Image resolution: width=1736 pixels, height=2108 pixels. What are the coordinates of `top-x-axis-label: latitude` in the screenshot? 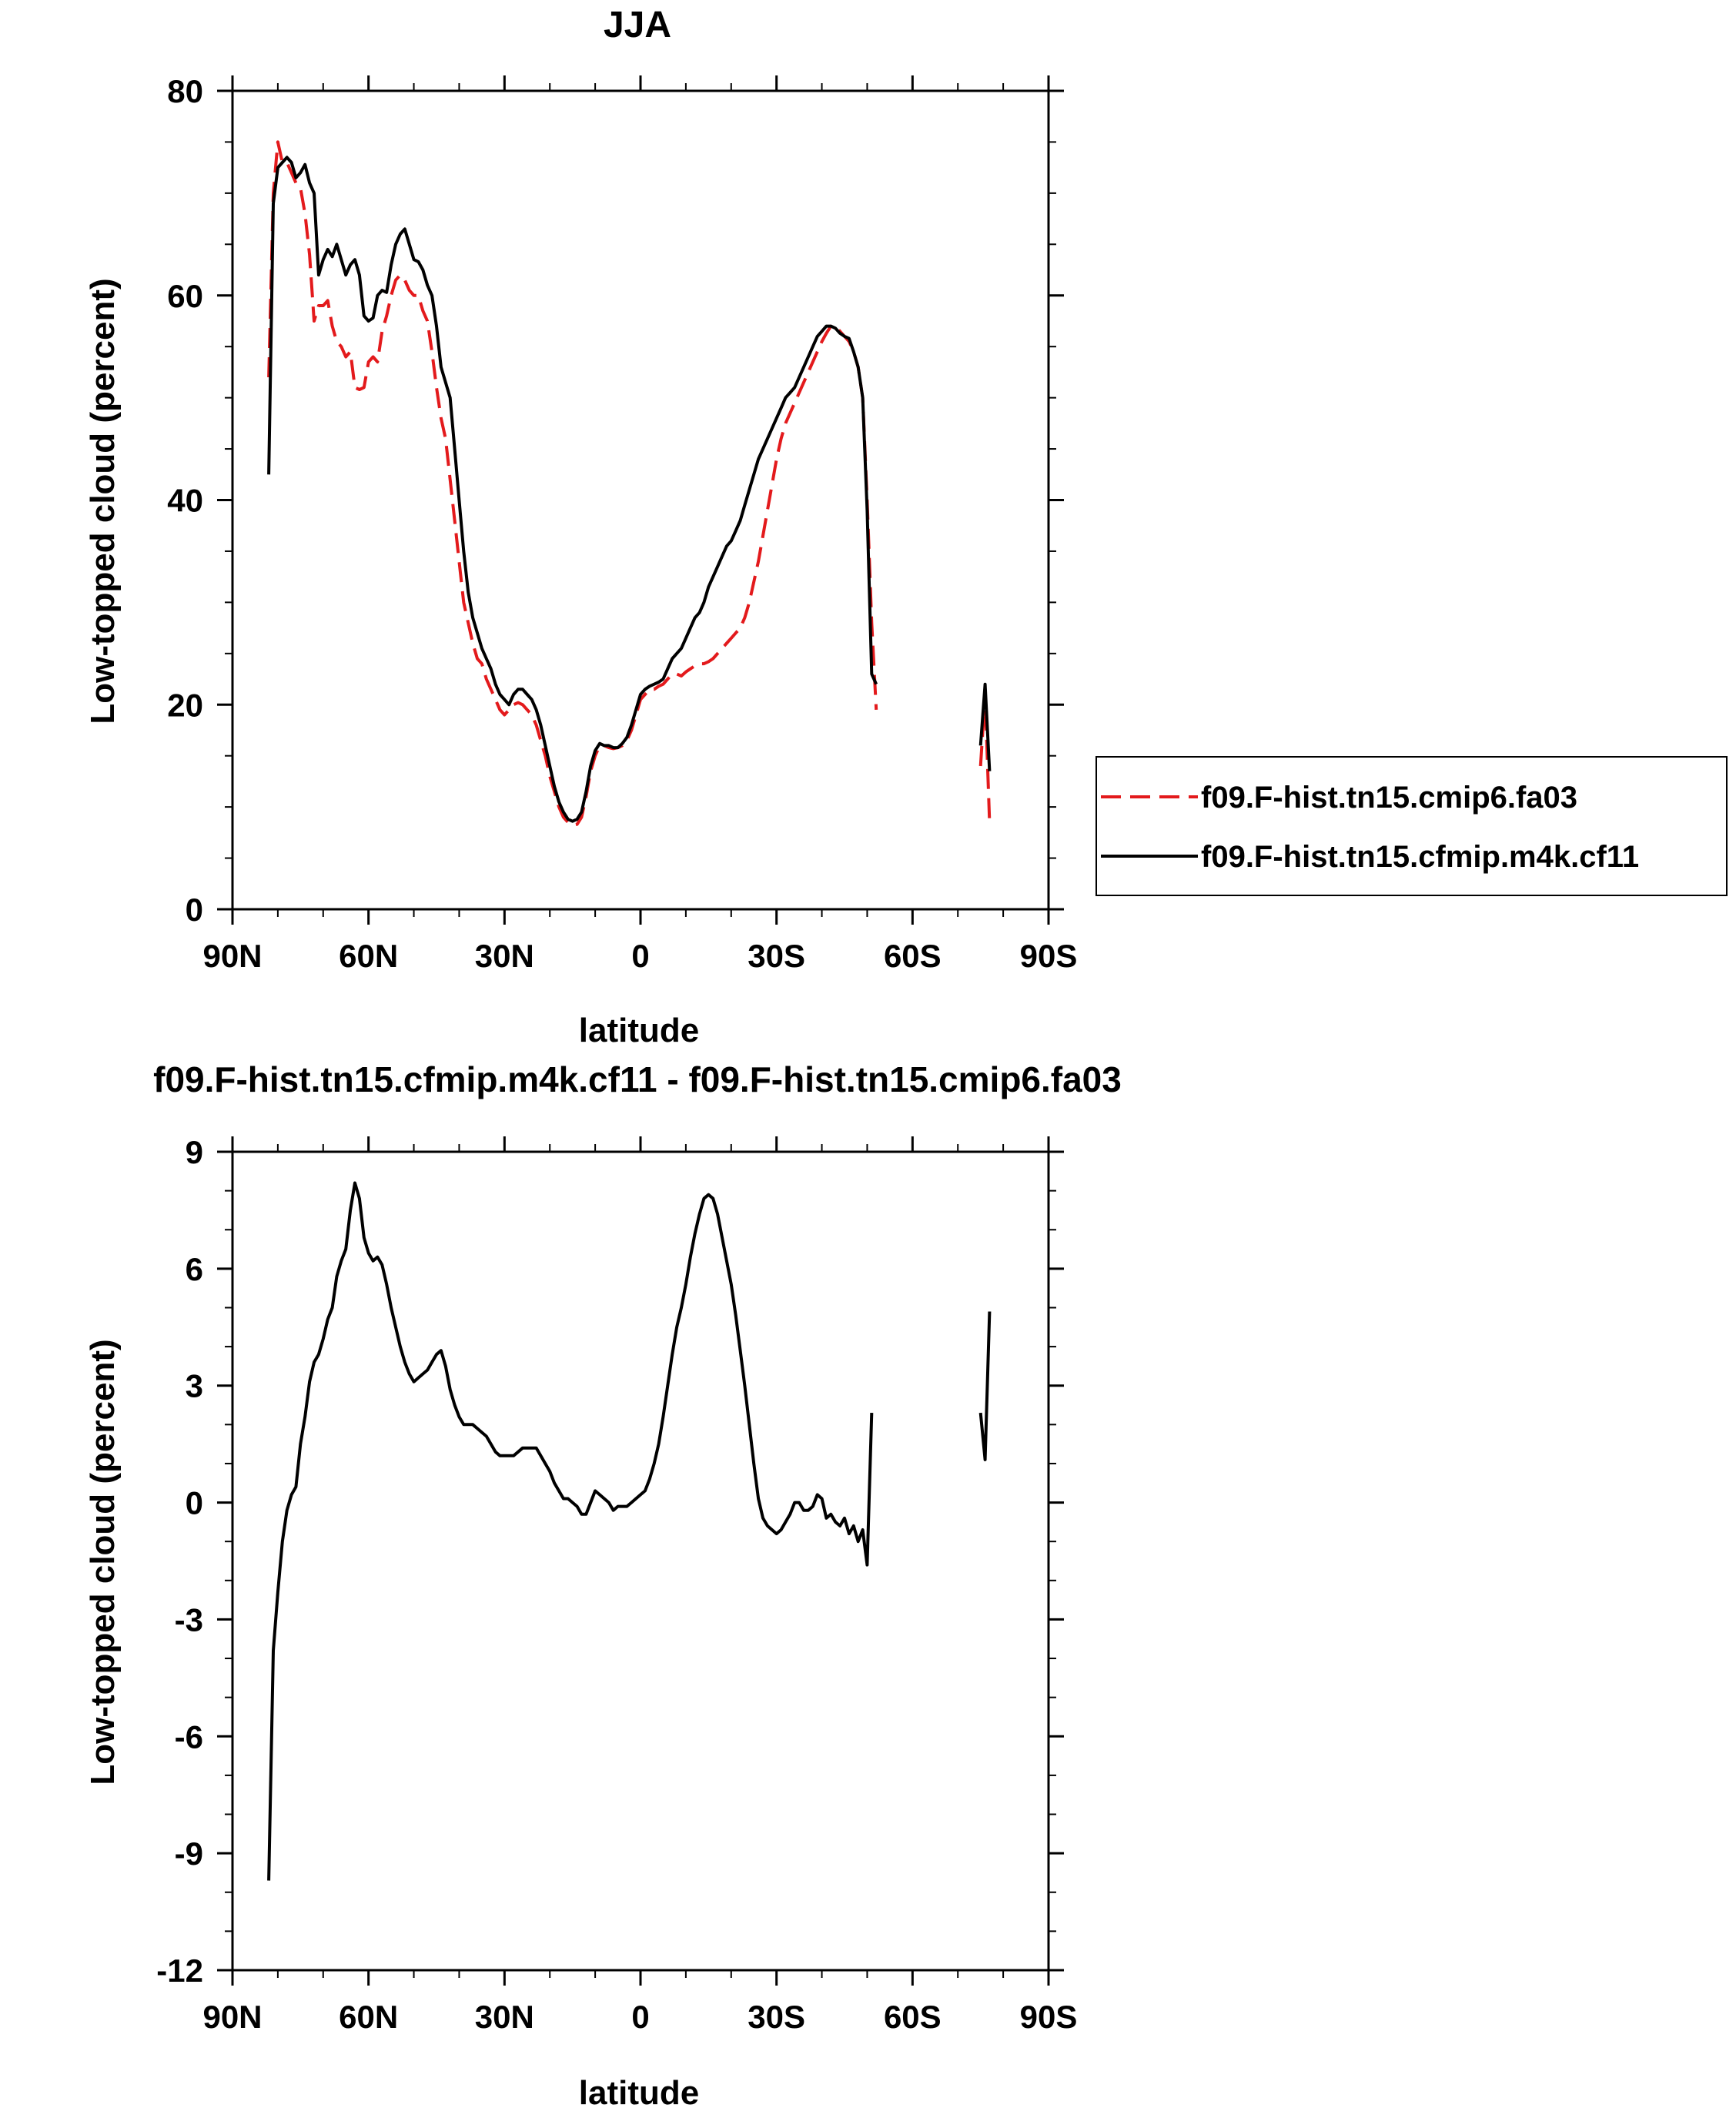 It's located at (639, 1030).